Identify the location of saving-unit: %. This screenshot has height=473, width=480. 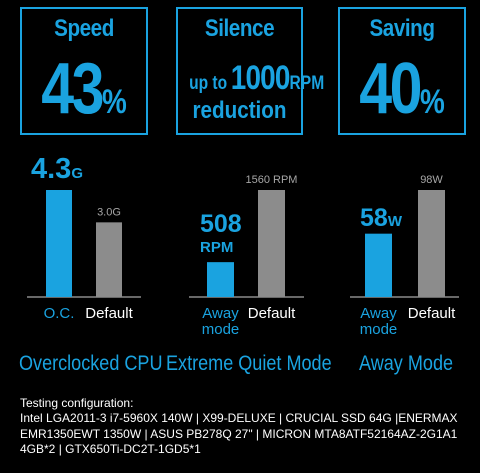
(432, 102).